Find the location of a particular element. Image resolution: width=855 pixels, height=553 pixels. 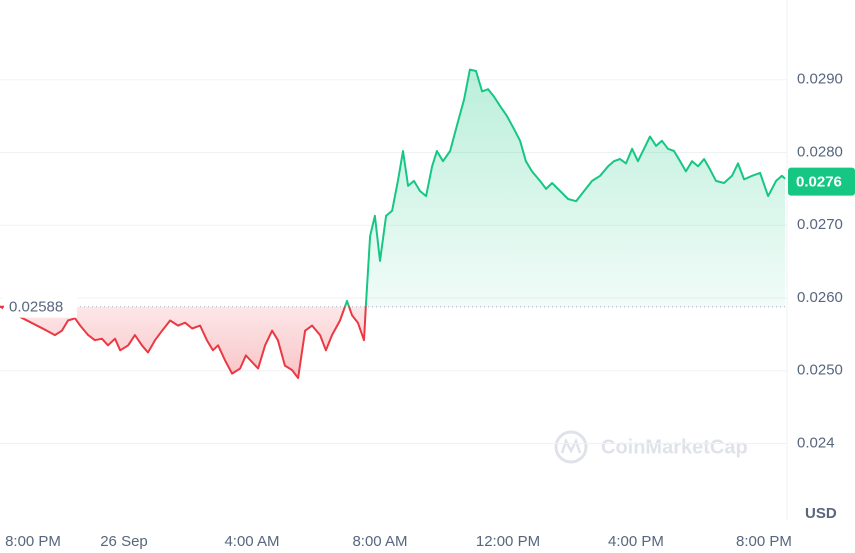

watermark: CoinMarketCap is located at coordinates (651, 447).